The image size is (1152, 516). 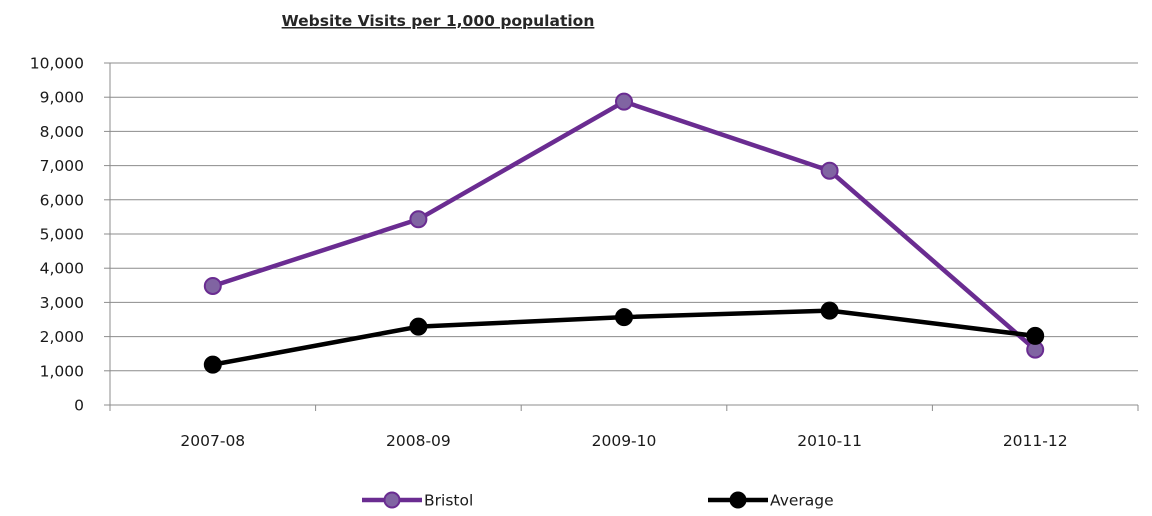 What do you see at coordinates (62, 200) in the screenshot?
I see `y-tick-label: 6,000` at bounding box center [62, 200].